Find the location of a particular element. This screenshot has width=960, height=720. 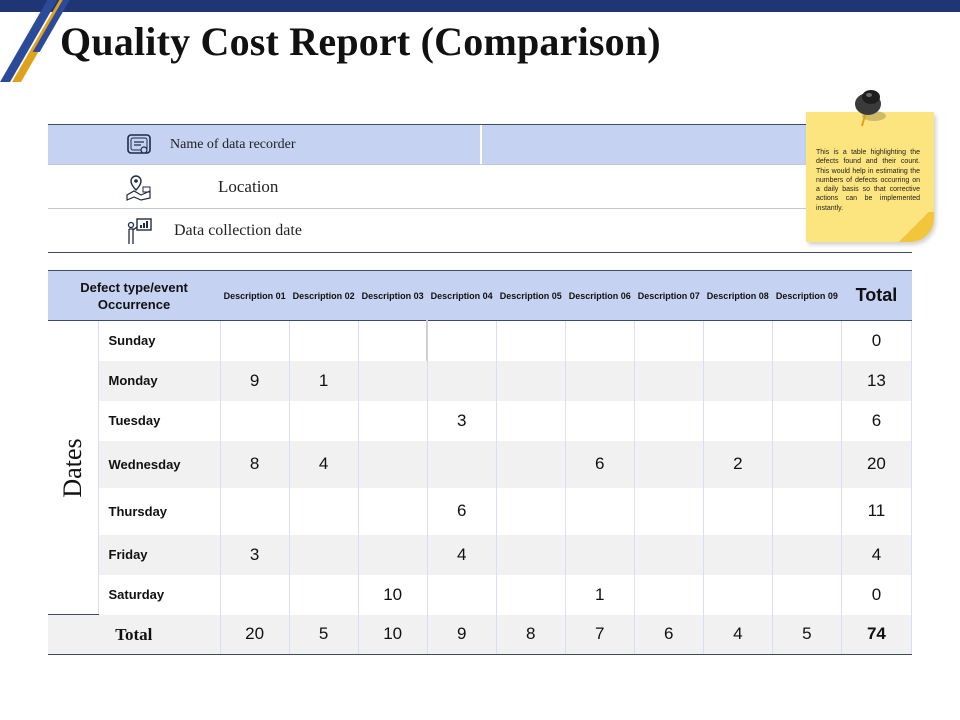

header-description: Description 01 is located at coordinates (255, 295).